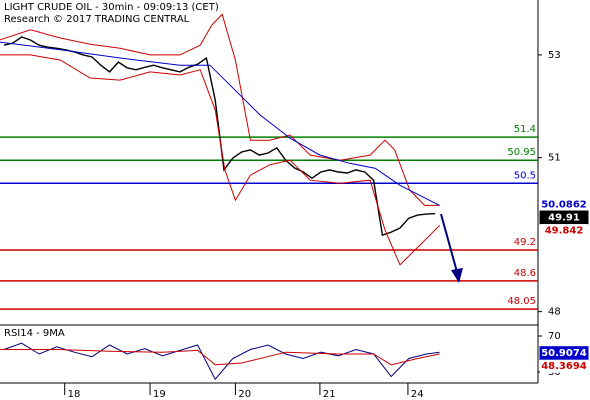 Image resolution: width=590 pixels, height=400 pixels. What do you see at coordinates (34, 333) in the screenshot?
I see `rsi-title: RSI14 - 9MA` at bounding box center [34, 333].